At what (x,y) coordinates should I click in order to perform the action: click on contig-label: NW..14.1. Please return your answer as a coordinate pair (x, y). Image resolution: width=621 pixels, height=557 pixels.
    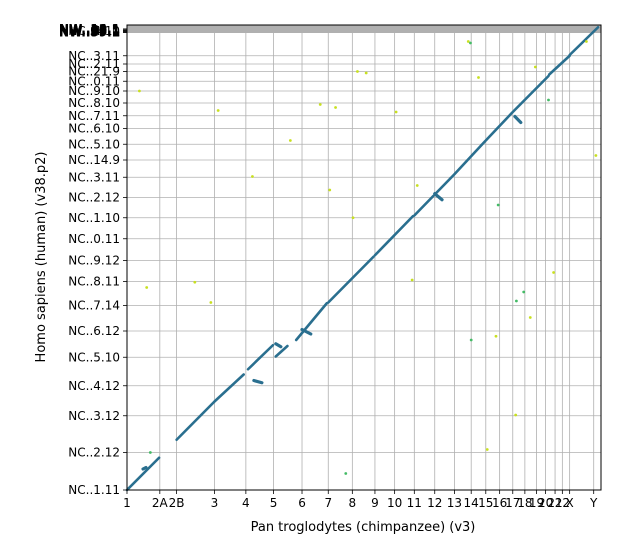
    Looking at the image, I should click on (89, 29).